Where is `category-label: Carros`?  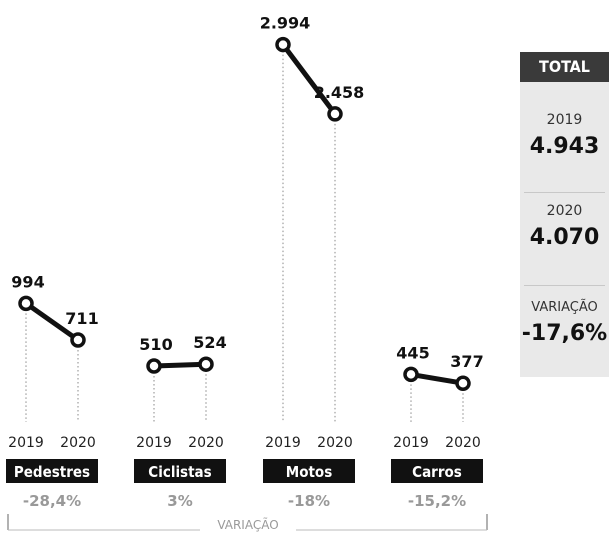 category-label: Carros is located at coordinates (437, 472).